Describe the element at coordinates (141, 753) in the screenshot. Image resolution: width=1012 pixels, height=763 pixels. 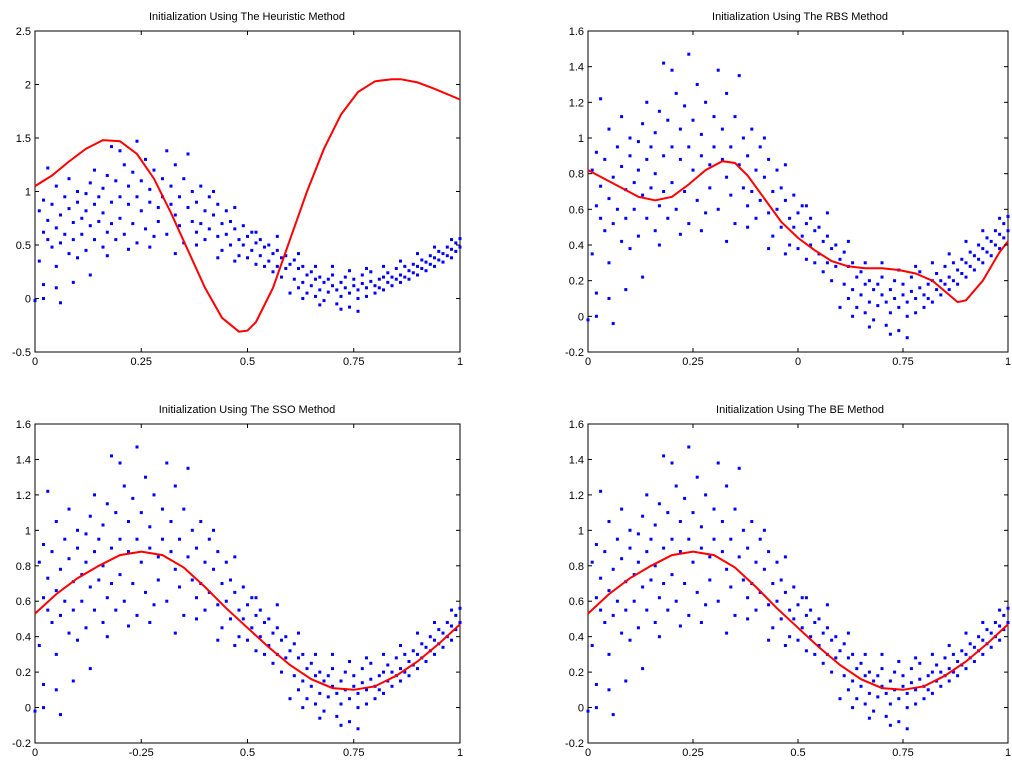
I see `x-tick-label: -0.25` at that location.